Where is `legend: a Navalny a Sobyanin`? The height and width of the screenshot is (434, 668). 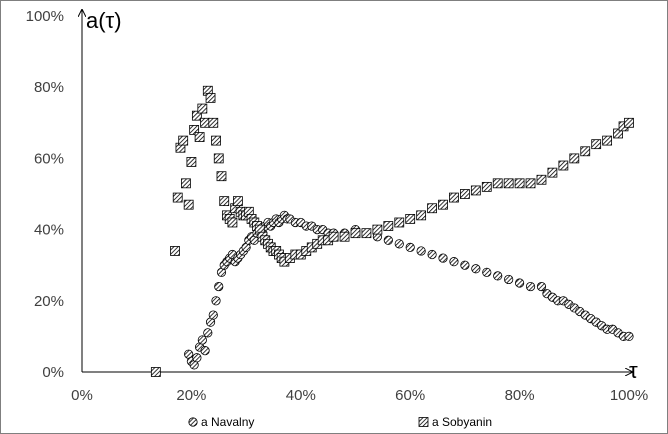 legend: a Navalny a Sobyanin is located at coordinates (340, 422).